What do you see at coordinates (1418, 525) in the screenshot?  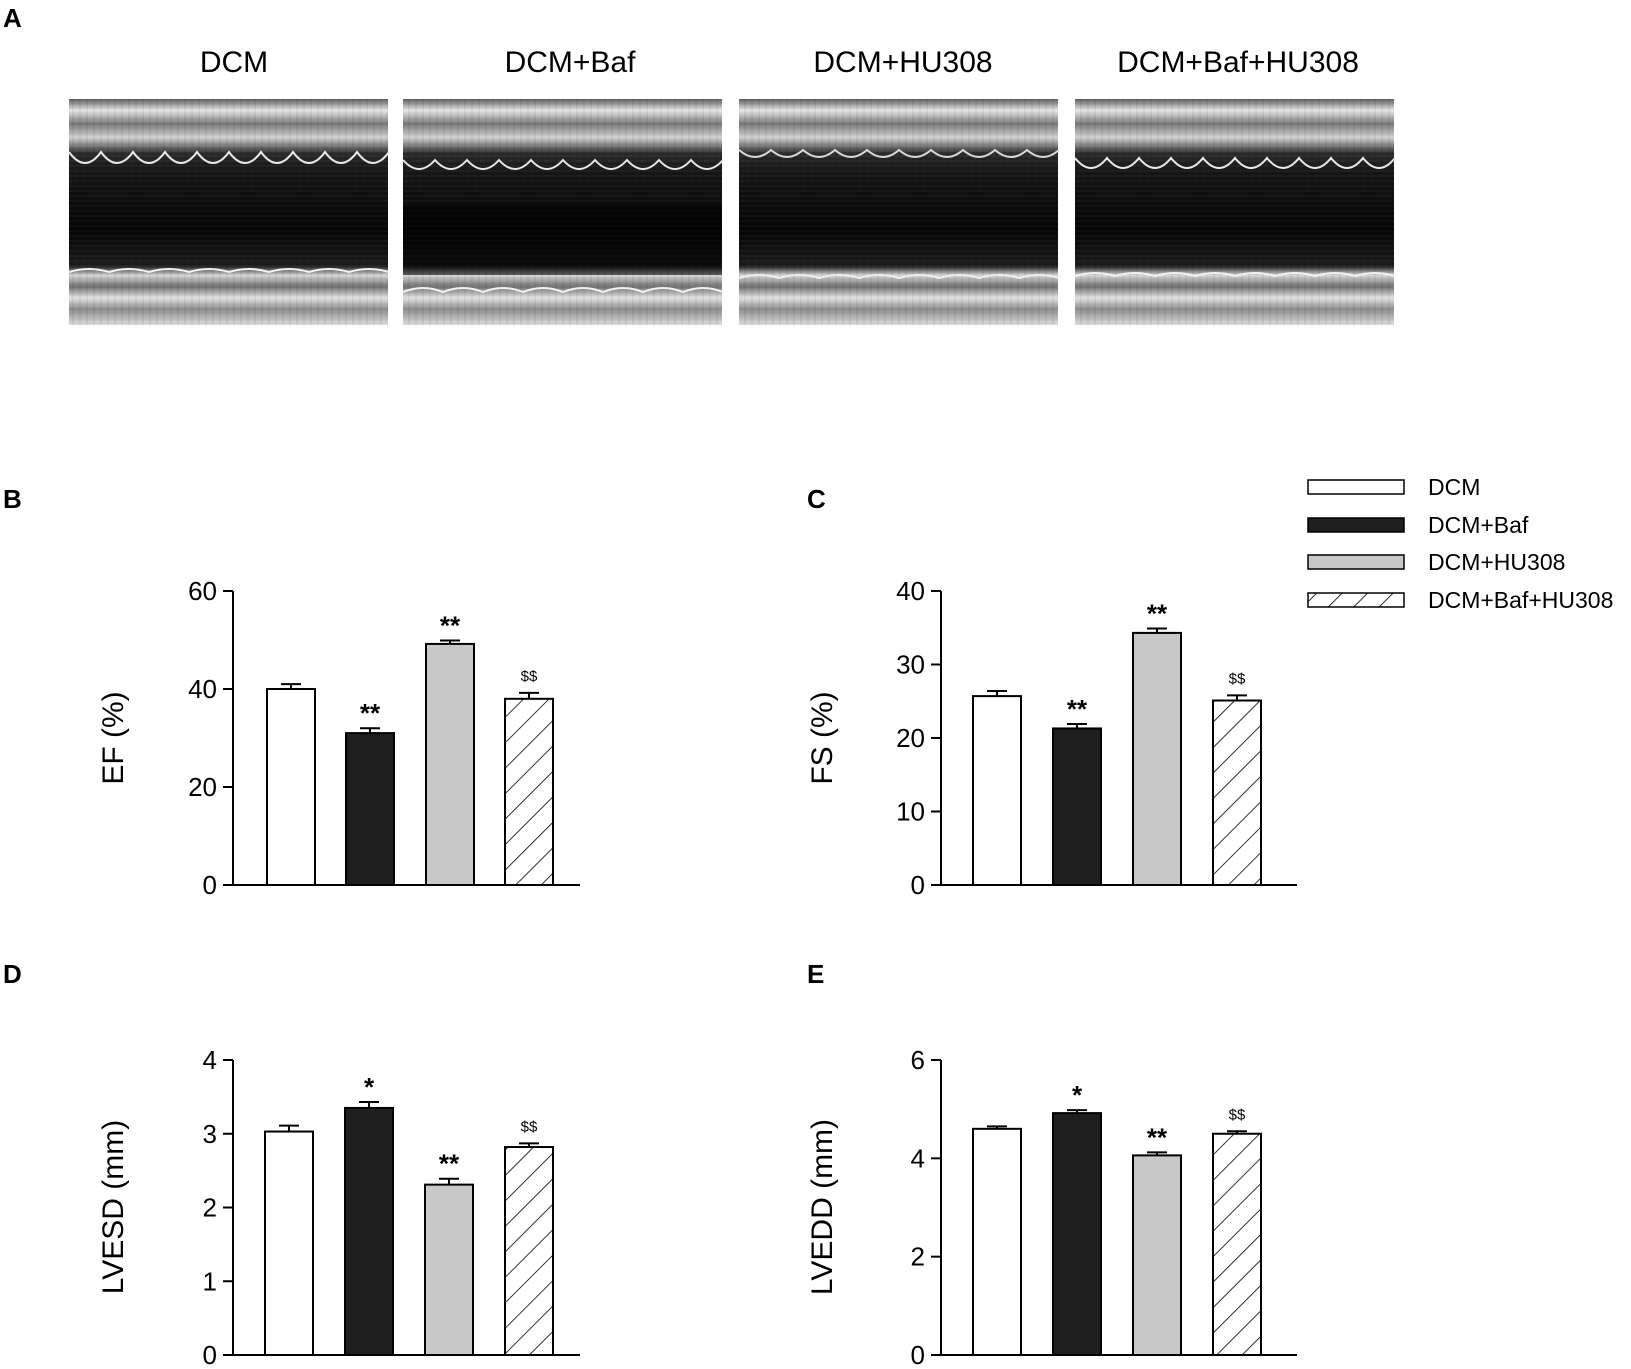 I see `legend-entry-dcm-baf: DCM+Baf` at bounding box center [1418, 525].